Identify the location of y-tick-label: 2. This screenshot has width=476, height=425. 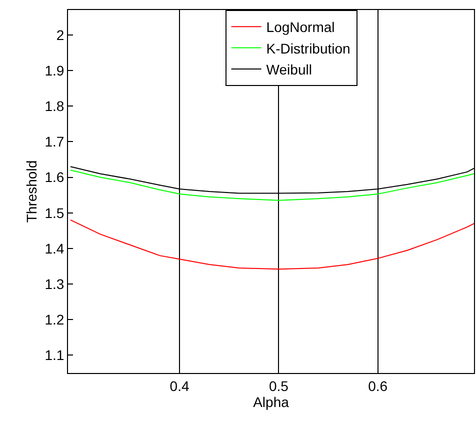
(60, 34).